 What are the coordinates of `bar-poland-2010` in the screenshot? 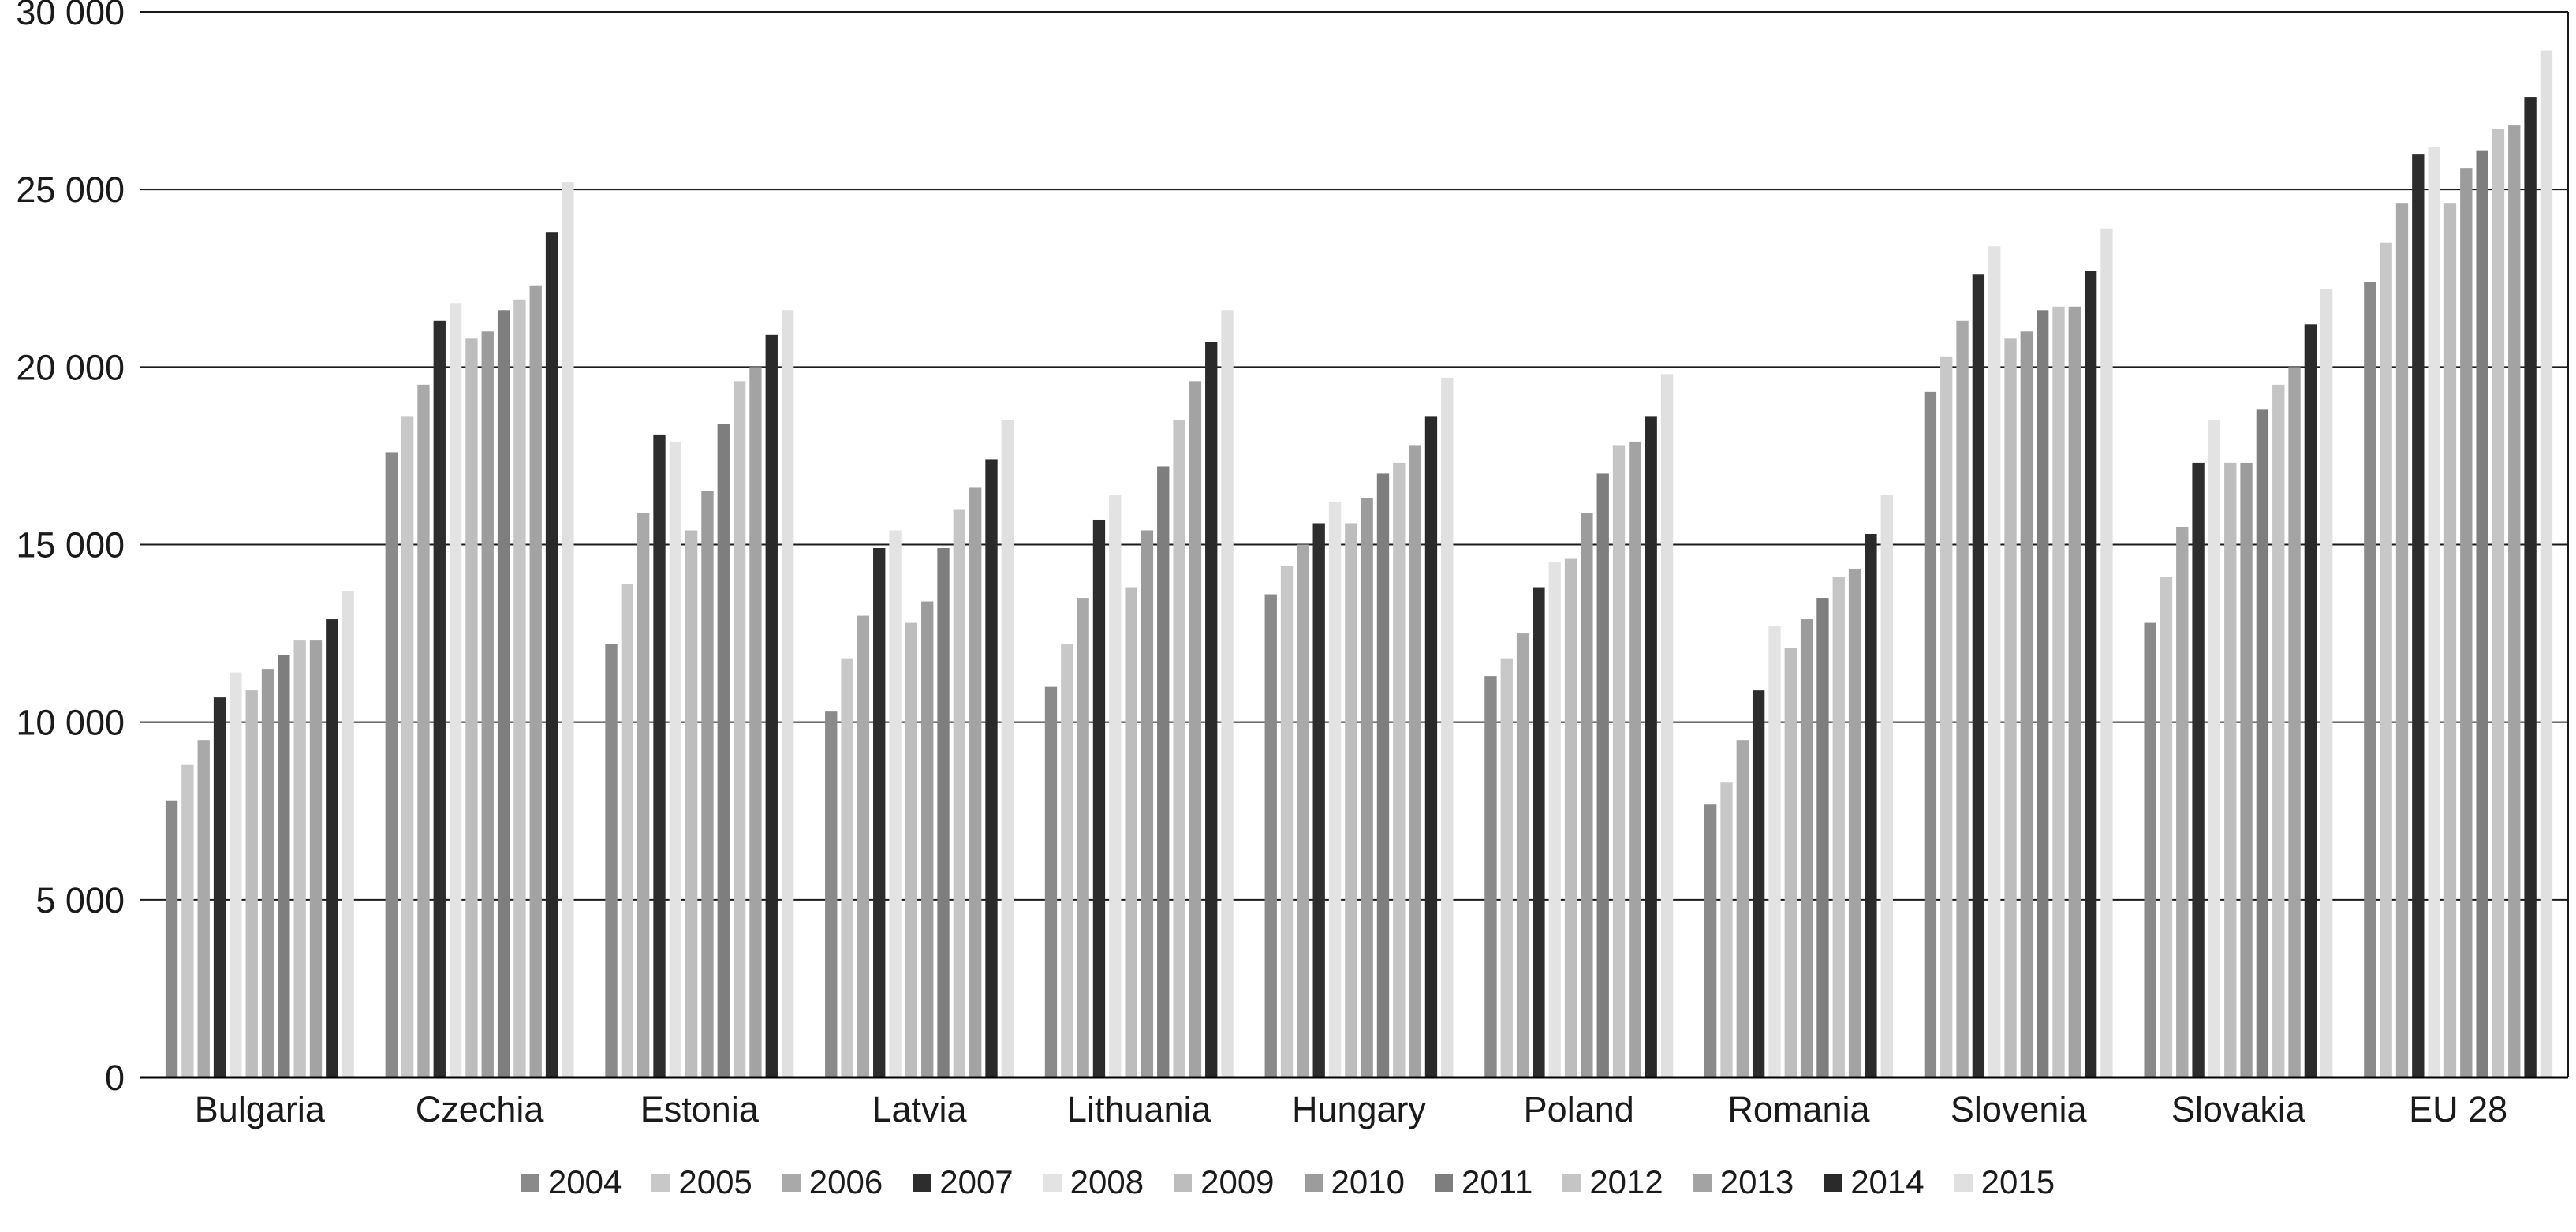 It's located at (1587, 794).